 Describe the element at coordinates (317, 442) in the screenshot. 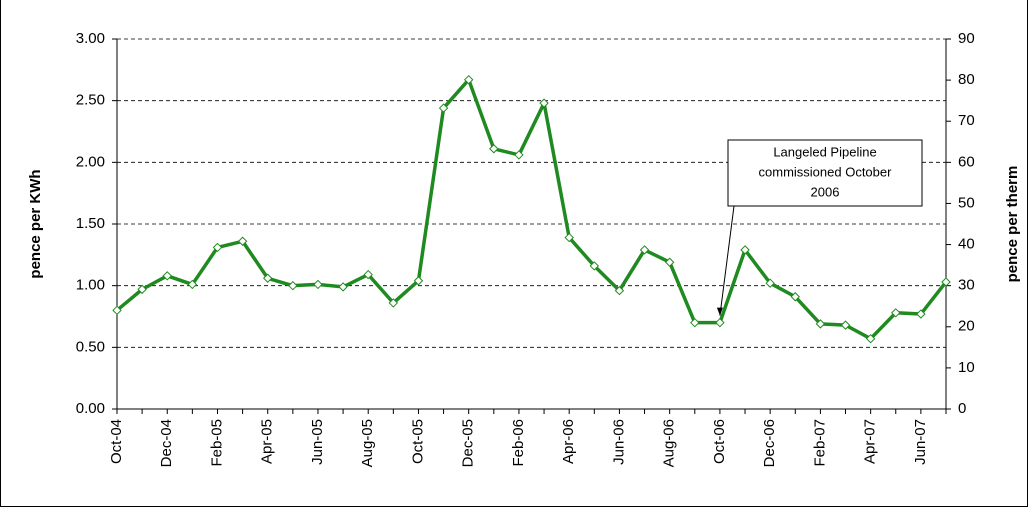

I see `x-tick-label: Jun-05` at that location.